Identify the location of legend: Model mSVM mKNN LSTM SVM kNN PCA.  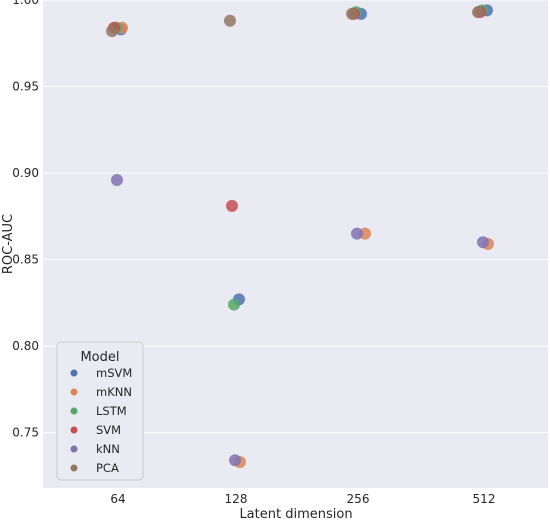
(100, 411).